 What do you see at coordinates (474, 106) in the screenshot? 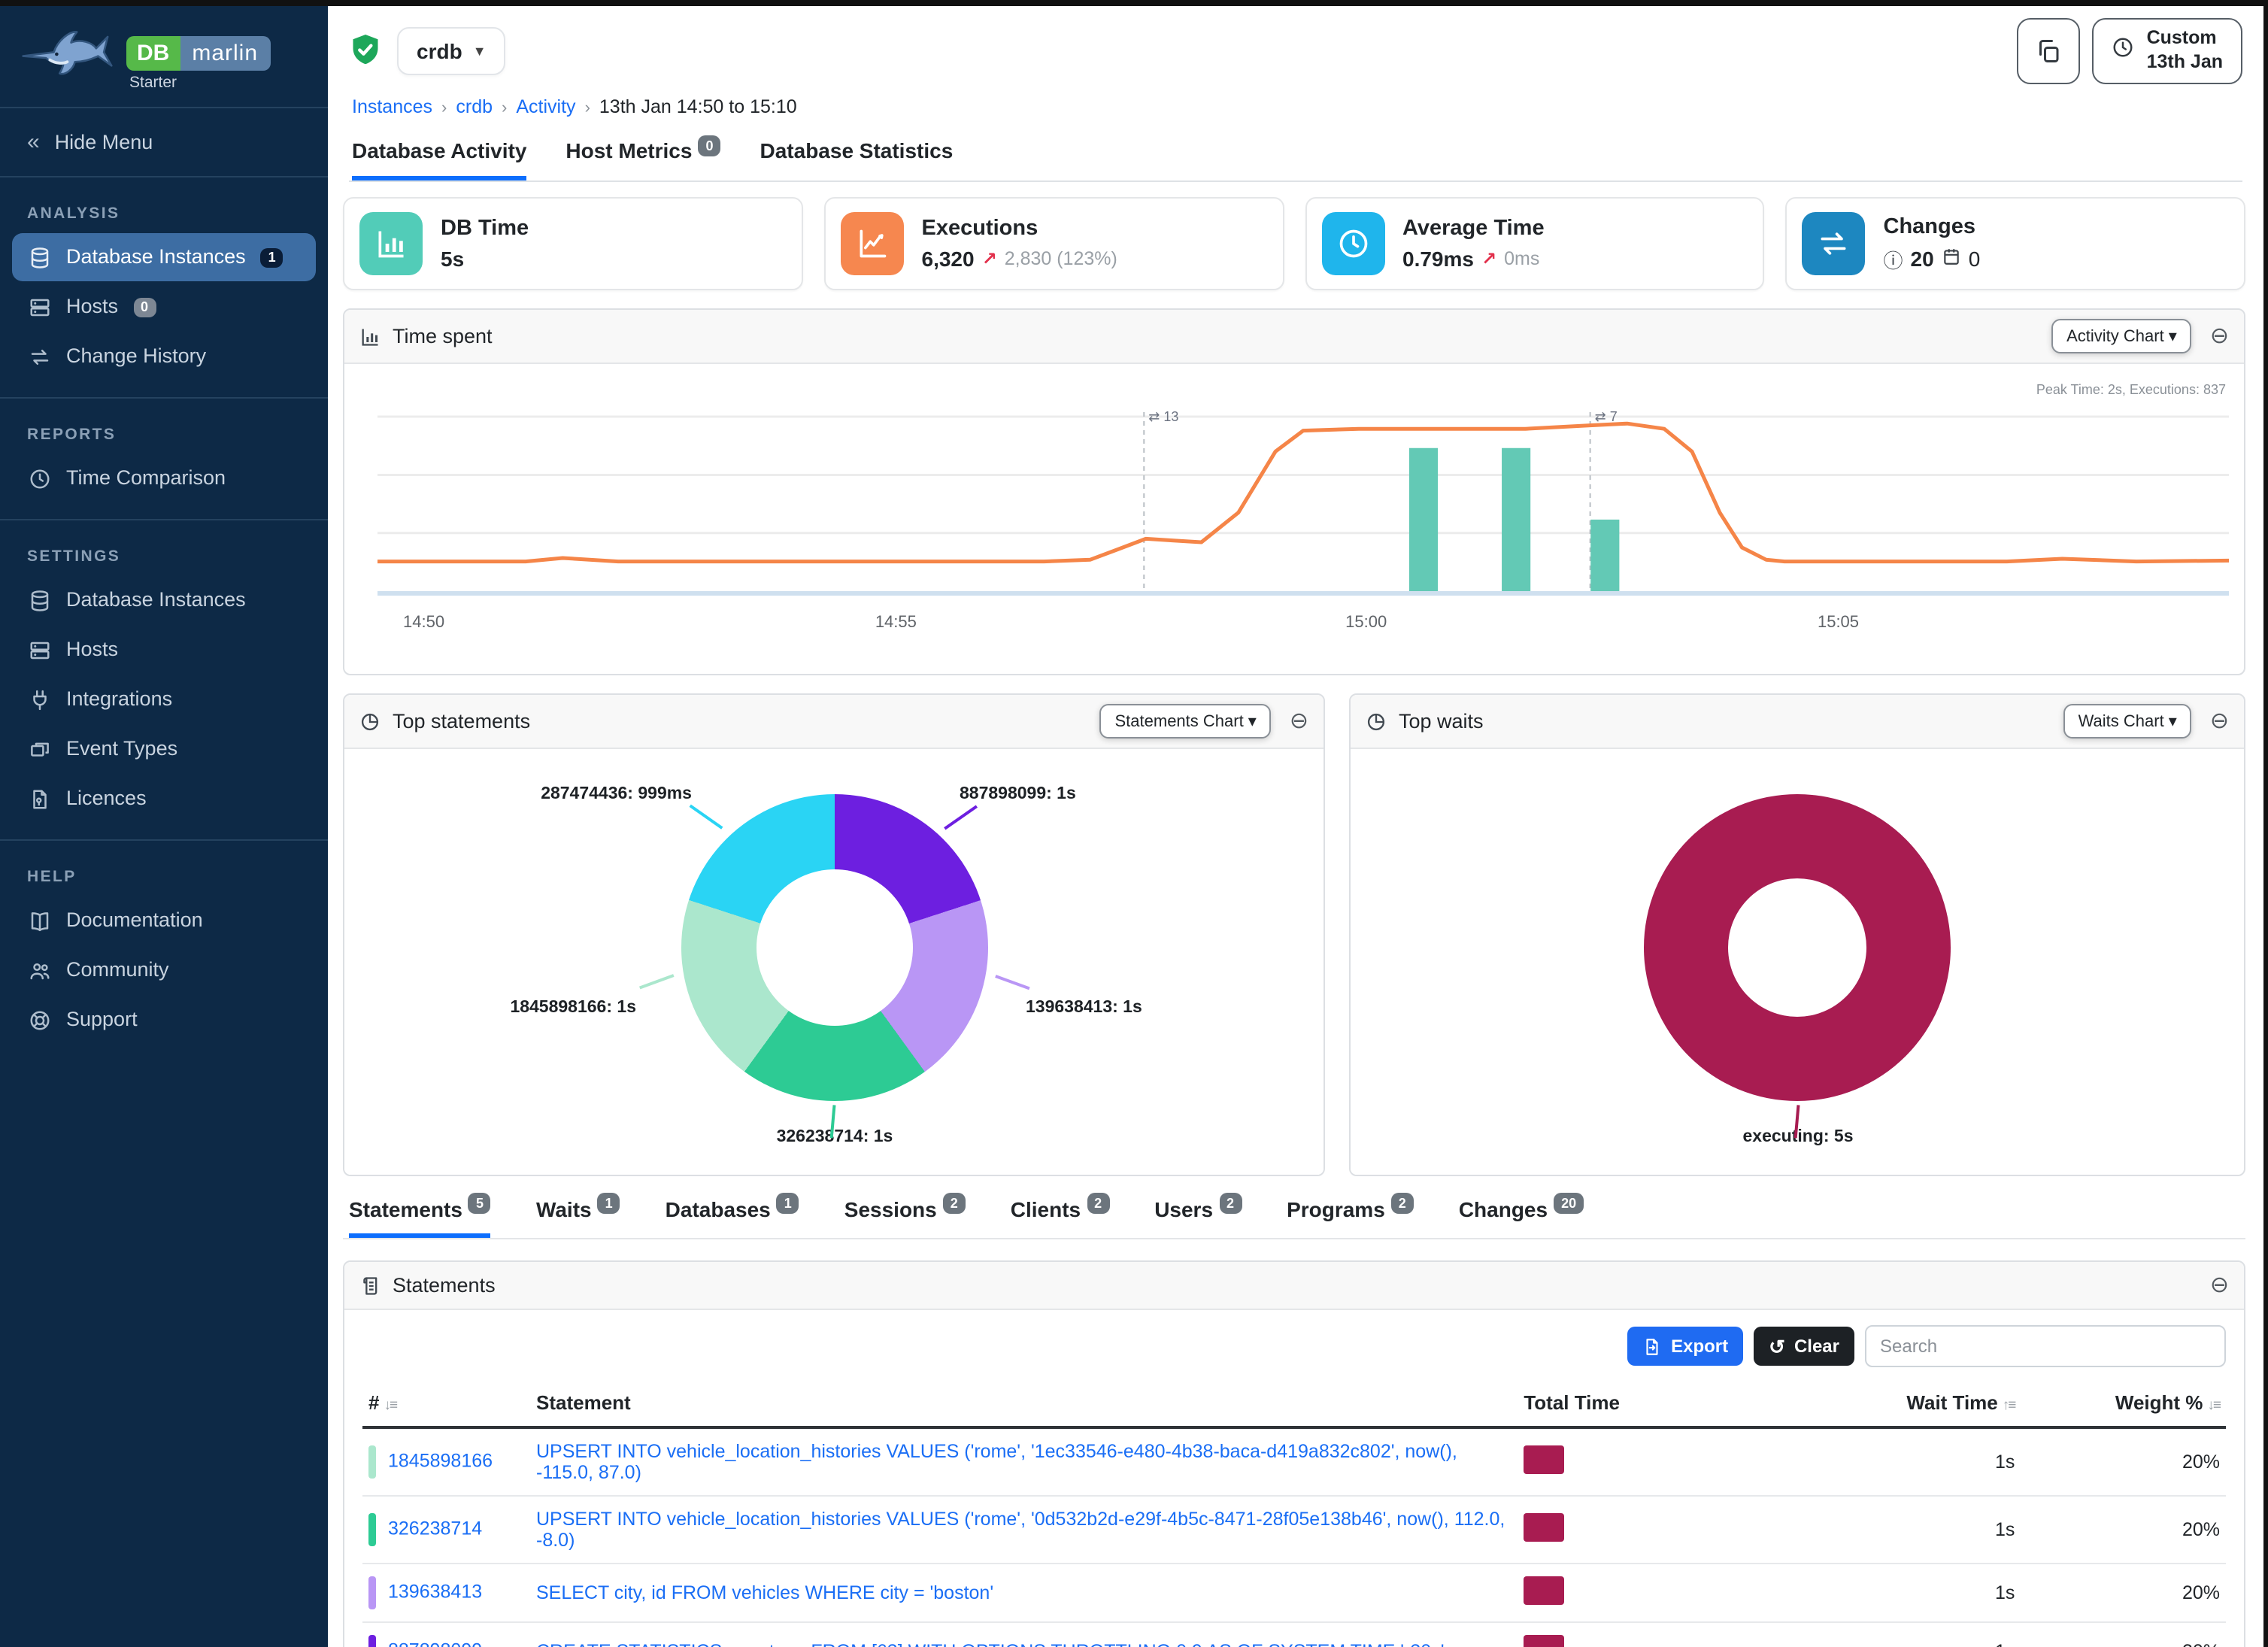
I see `breadcrumb-crdb: crdb` at bounding box center [474, 106].